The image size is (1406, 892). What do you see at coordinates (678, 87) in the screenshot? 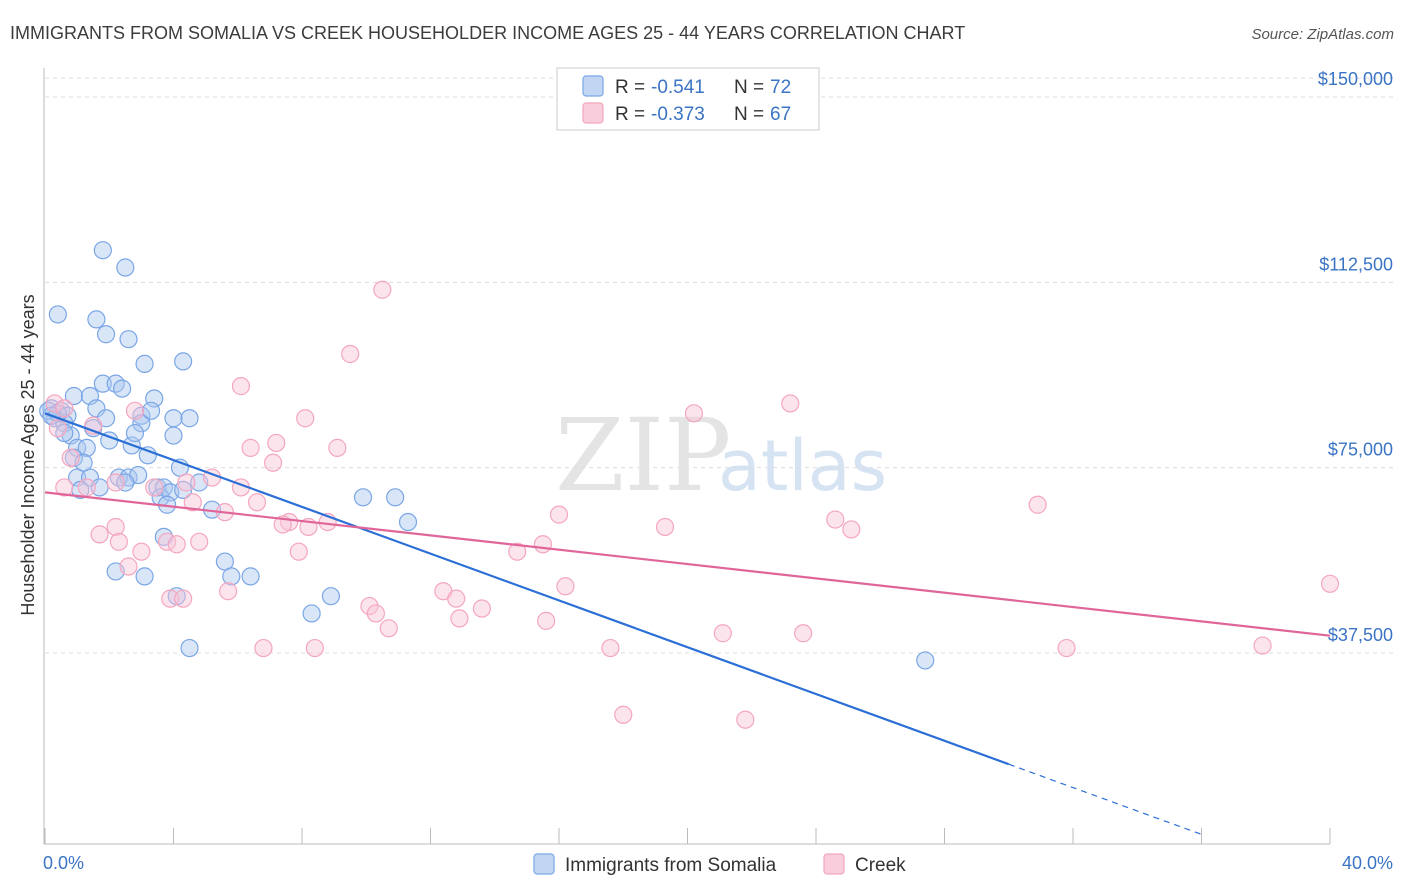
I see `legend-r-value-somalia: -0.541` at bounding box center [678, 87].